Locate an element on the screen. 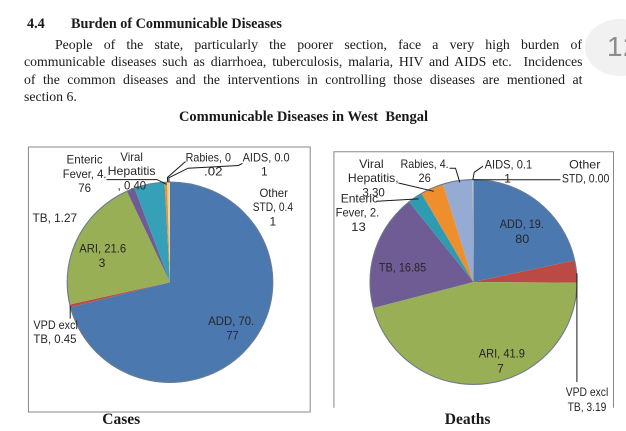  svg-text: STD, 0.4 is located at coordinates (273, 207).